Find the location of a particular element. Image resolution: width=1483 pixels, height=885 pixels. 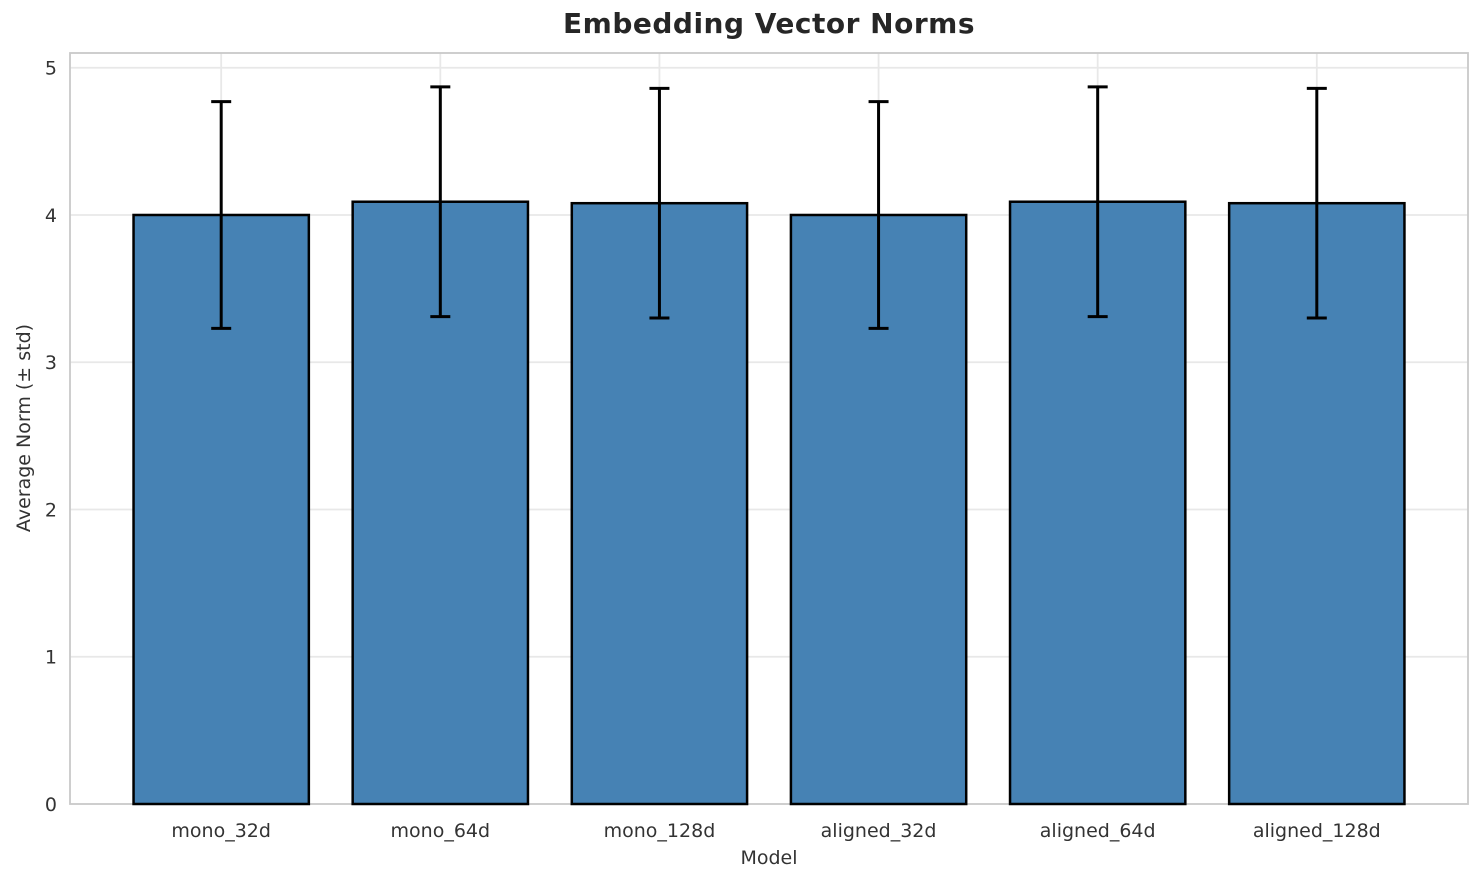

x-tick-label-aligned_128d: aligned_128d is located at coordinates (1317, 831).